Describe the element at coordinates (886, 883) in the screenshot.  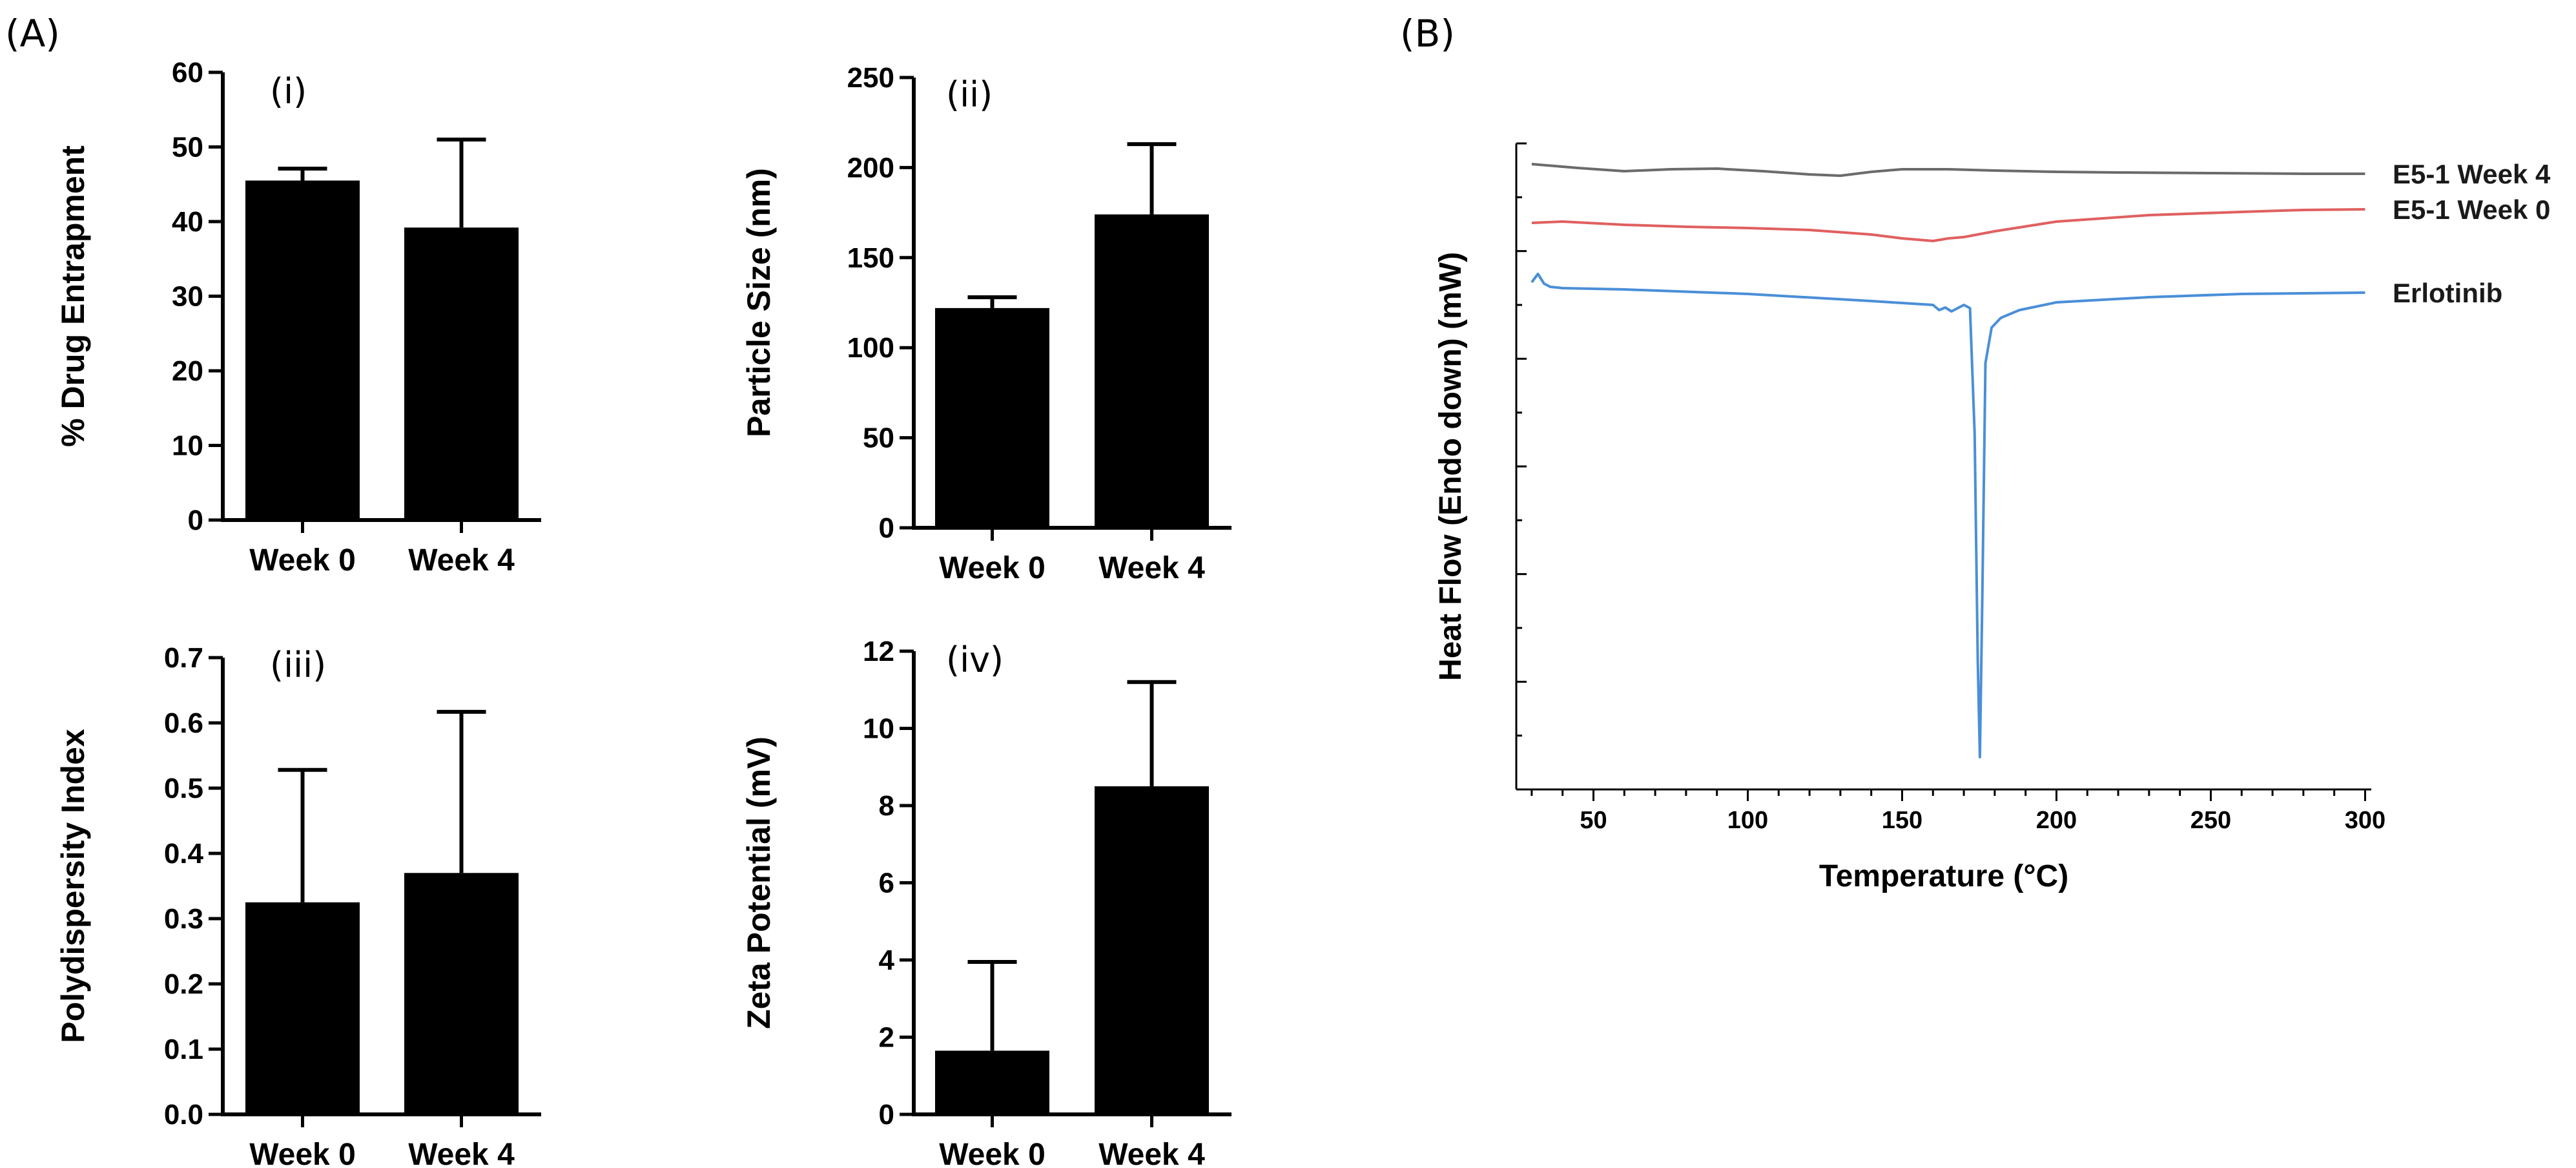
I see `y-tick-label: 6` at that location.